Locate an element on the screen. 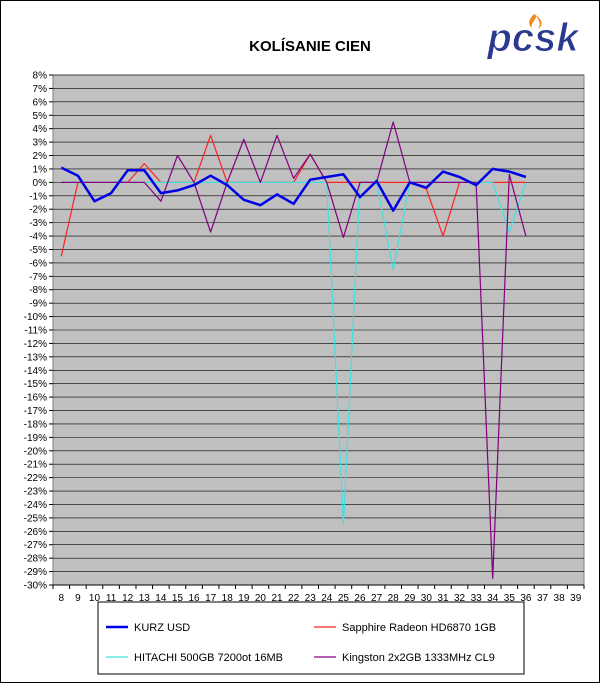  x-tick-label: 14 is located at coordinates (161, 598).